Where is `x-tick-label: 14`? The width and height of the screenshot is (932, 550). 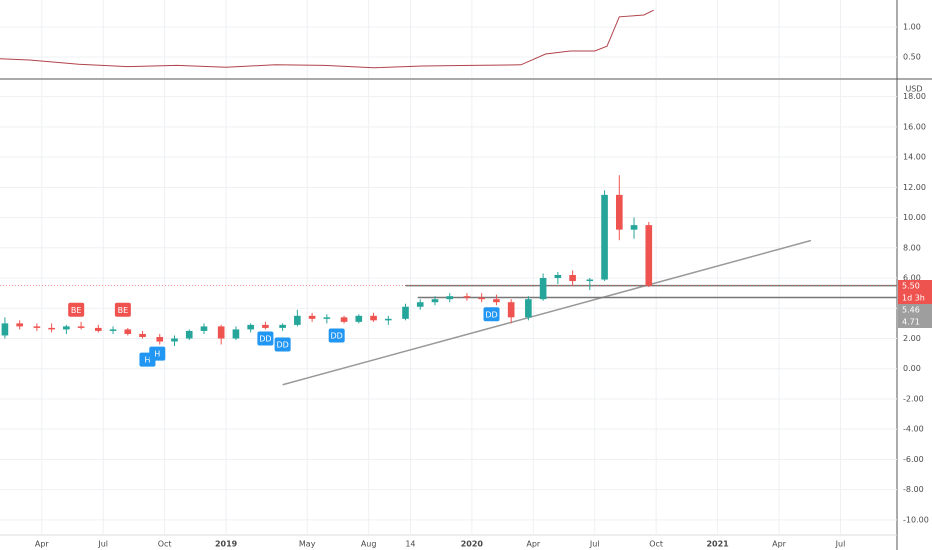 x-tick-label: 14 is located at coordinates (410, 544).